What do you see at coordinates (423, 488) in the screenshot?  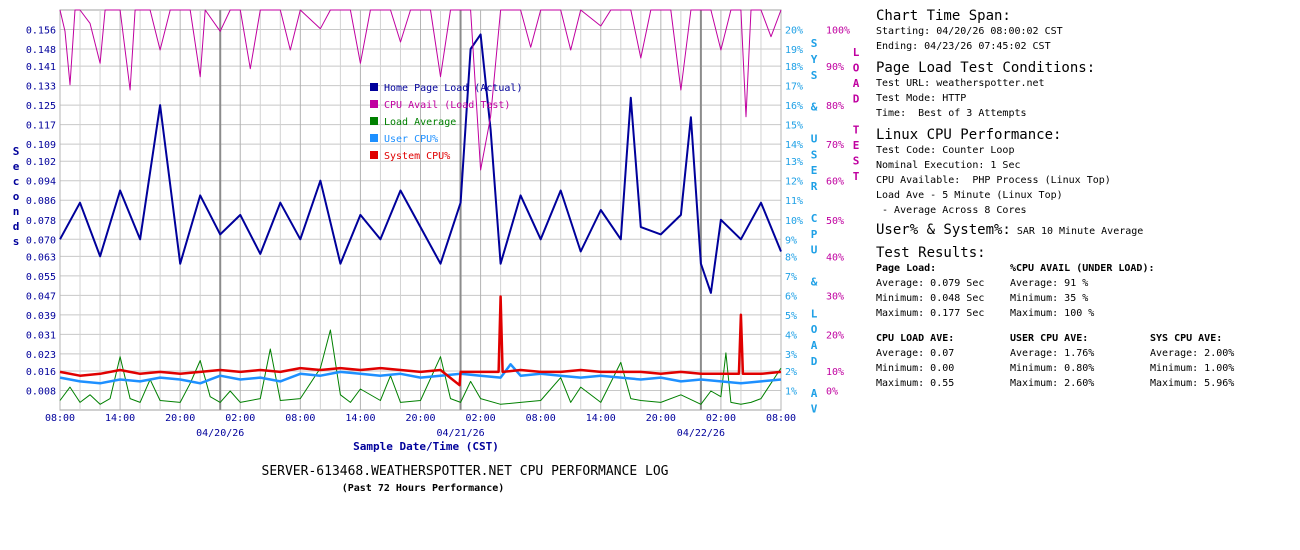 I see `chart-subtitle: (Past 72 Hours Performance)` at bounding box center [423, 488].